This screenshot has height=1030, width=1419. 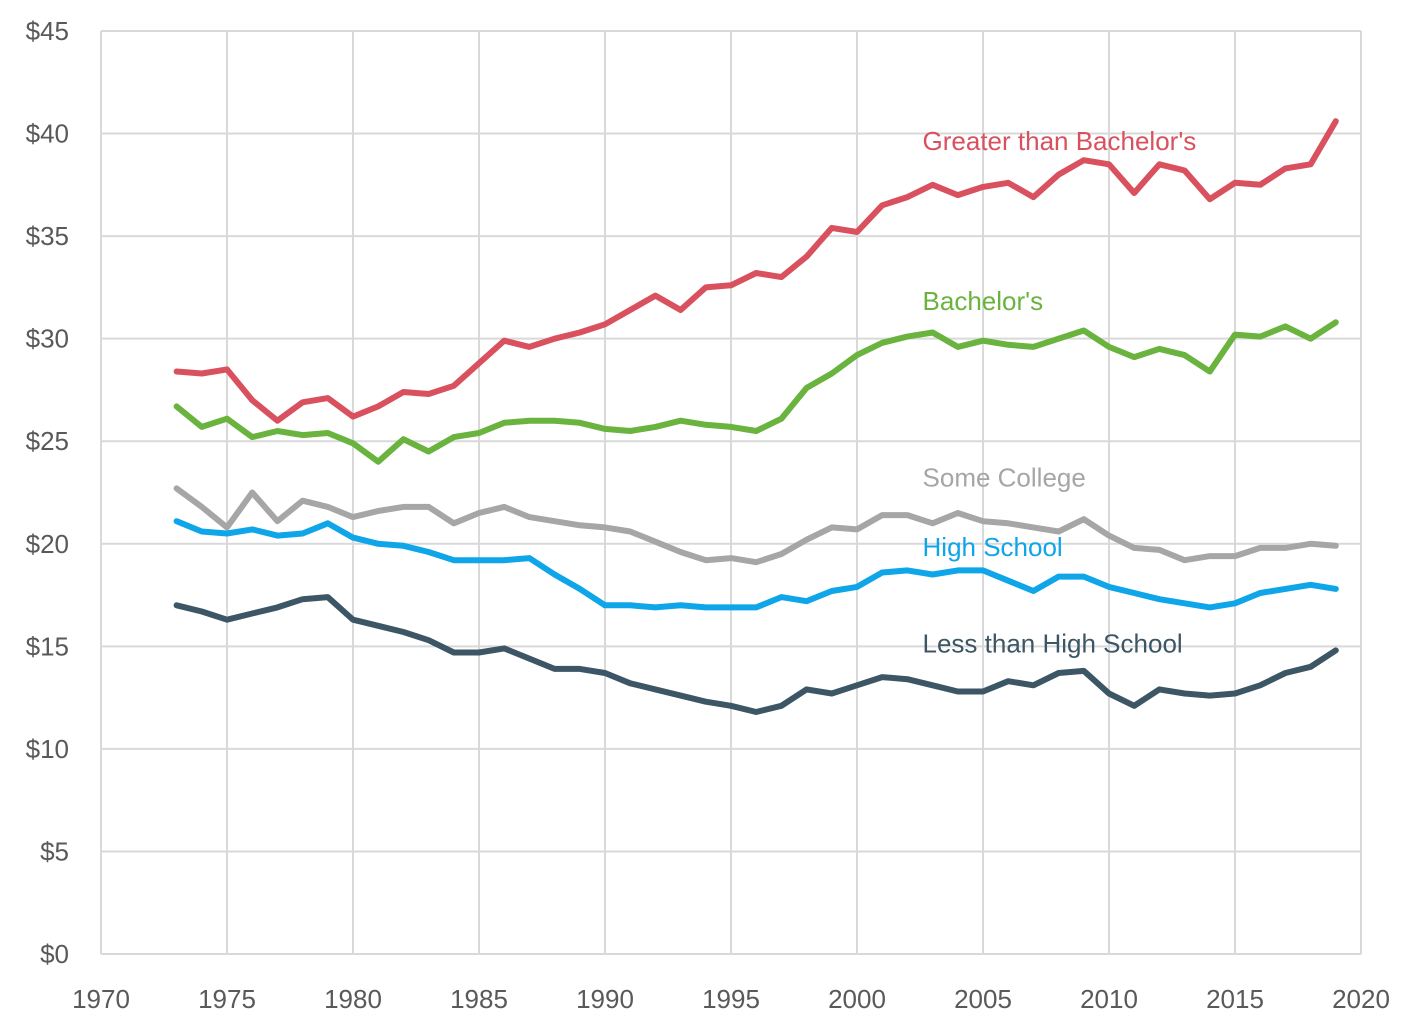 What do you see at coordinates (47, 441) in the screenshot?
I see `y-tick-label: $25` at bounding box center [47, 441].